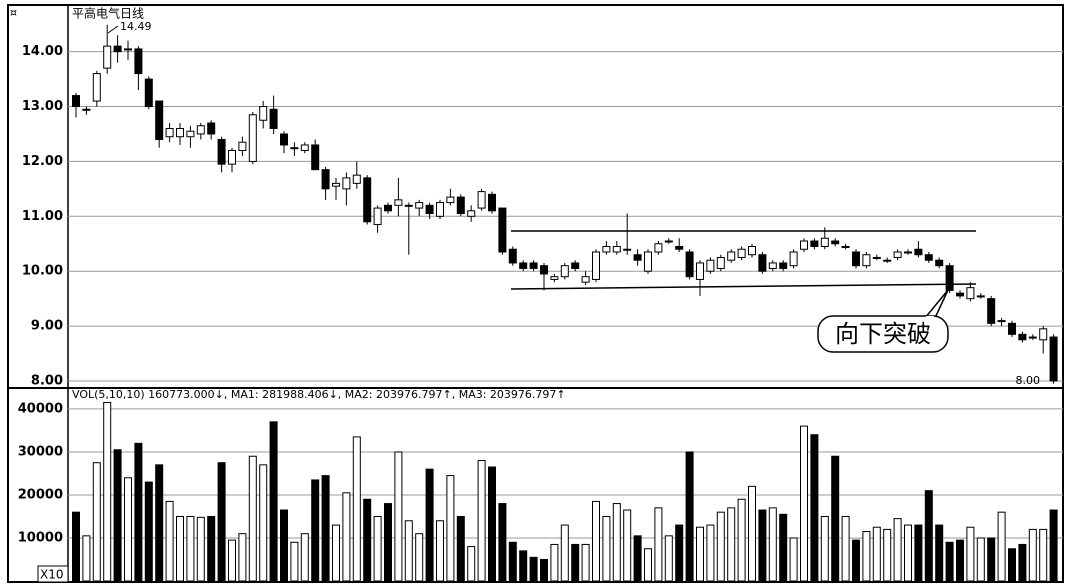  I want to click on support-line, so click(743, 286).